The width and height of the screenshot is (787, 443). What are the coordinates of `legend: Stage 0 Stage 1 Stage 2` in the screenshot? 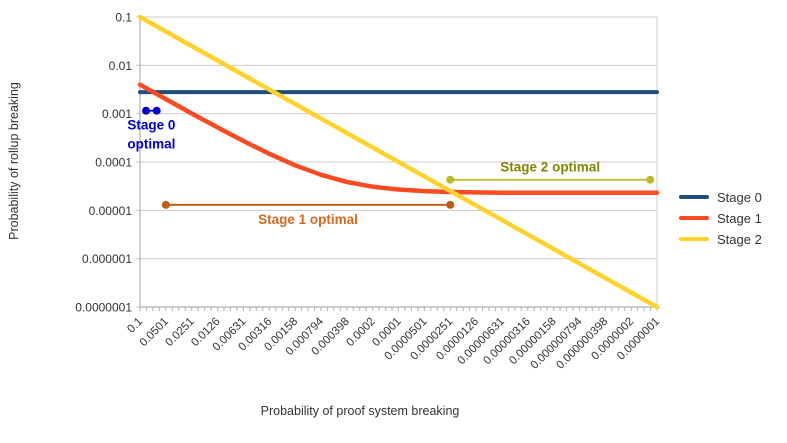 It's located at (720, 218).